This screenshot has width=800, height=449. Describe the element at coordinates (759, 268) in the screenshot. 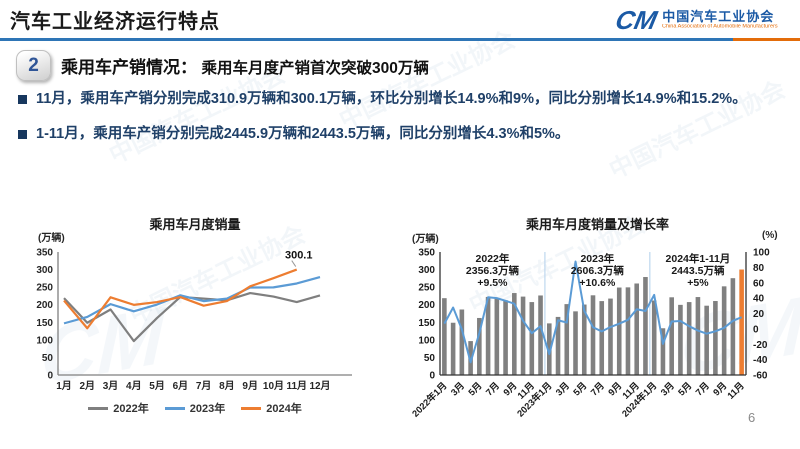

I see `svg-text: 80` at that location.